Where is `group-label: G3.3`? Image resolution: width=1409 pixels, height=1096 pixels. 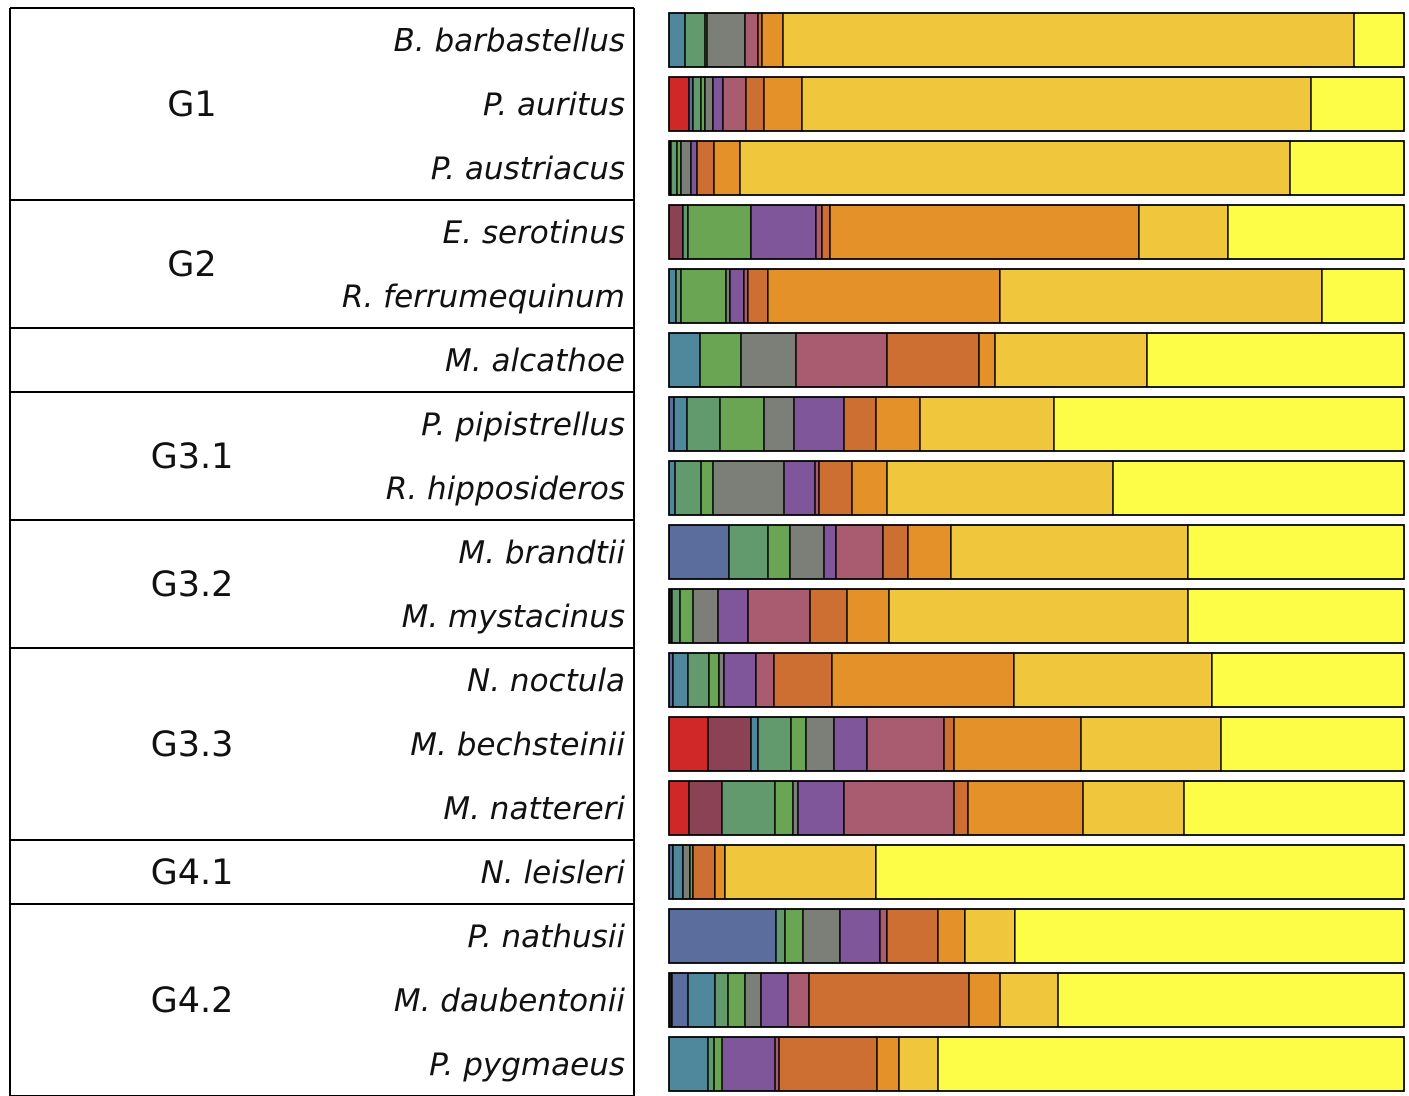
group-label: G3.3 is located at coordinates (192, 745).